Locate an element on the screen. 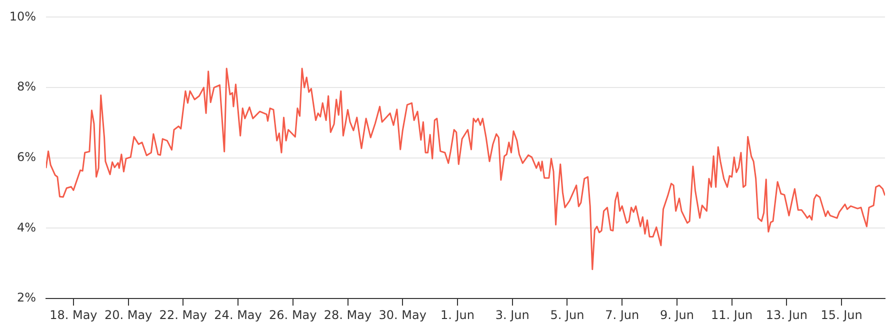  x-tick-label: 9. Jun is located at coordinates (677, 315).